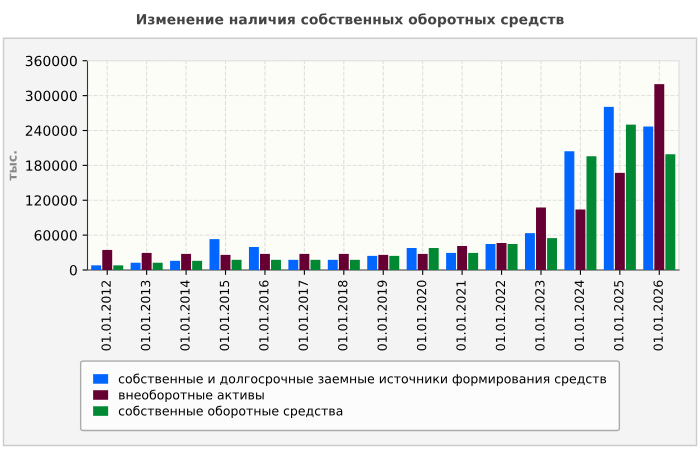 The image size is (700, 450). I want to click on x-tick-label: 01.01.2023, so click(540, 315).